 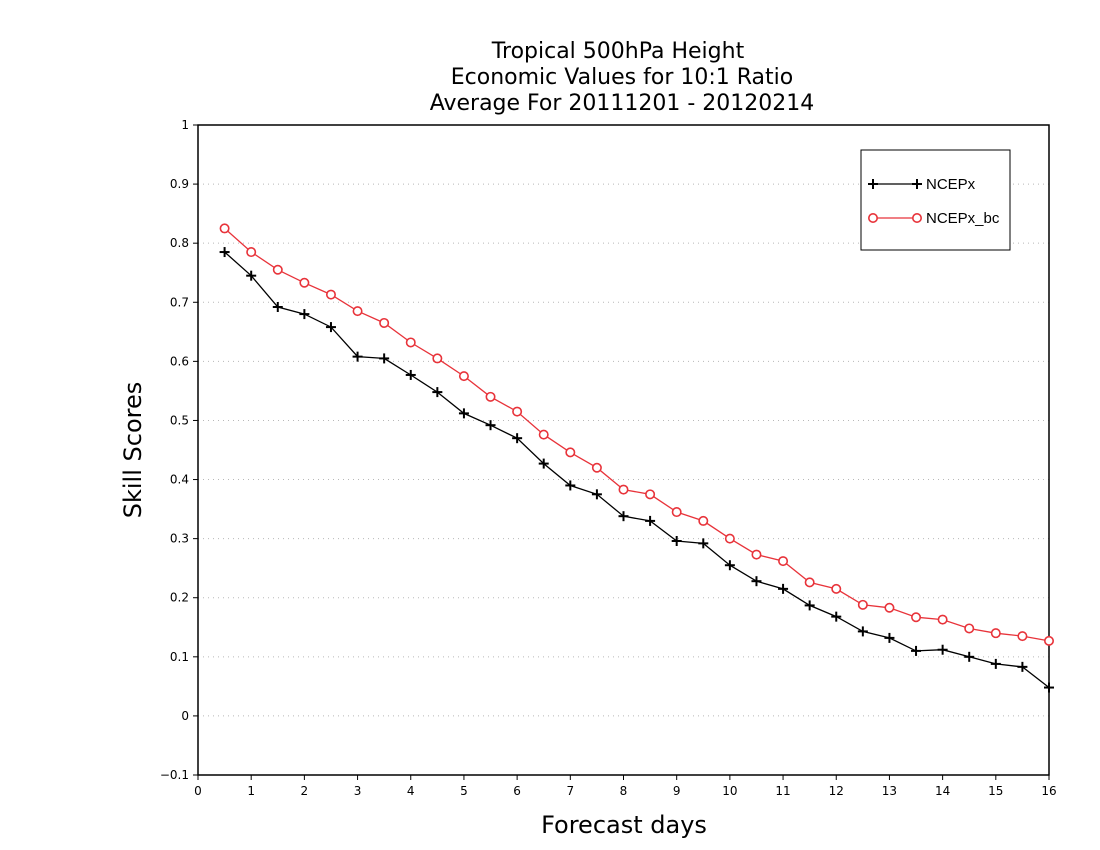 What do you see at coordinates (618, 51) in the screenshot?
I see `title-line-1: Tropical 500hPa Height` at bounding box center [618, 51].